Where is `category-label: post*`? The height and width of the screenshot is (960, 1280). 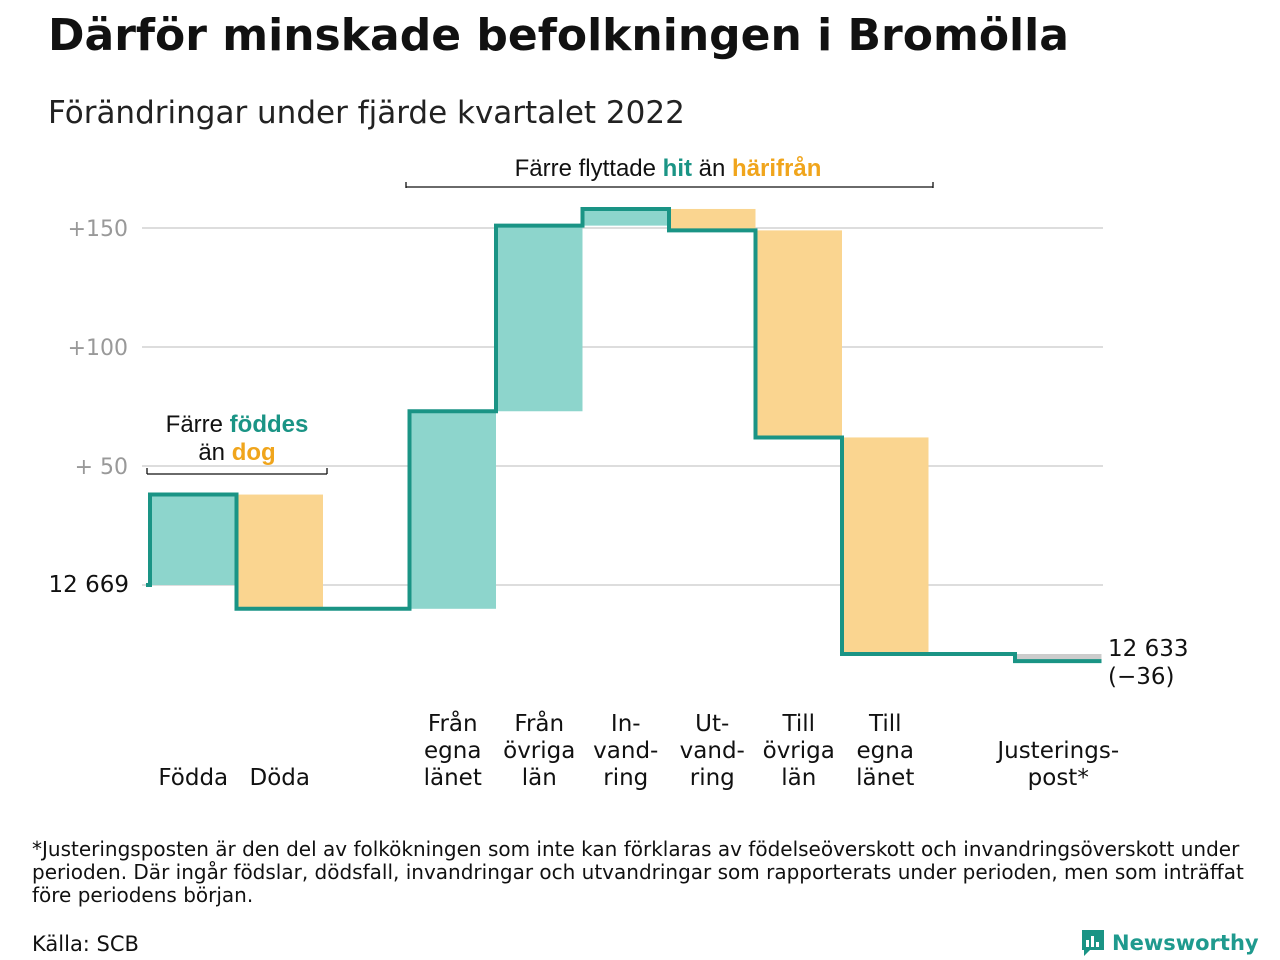 category-label: post* is located at coordinates (1058, 778).